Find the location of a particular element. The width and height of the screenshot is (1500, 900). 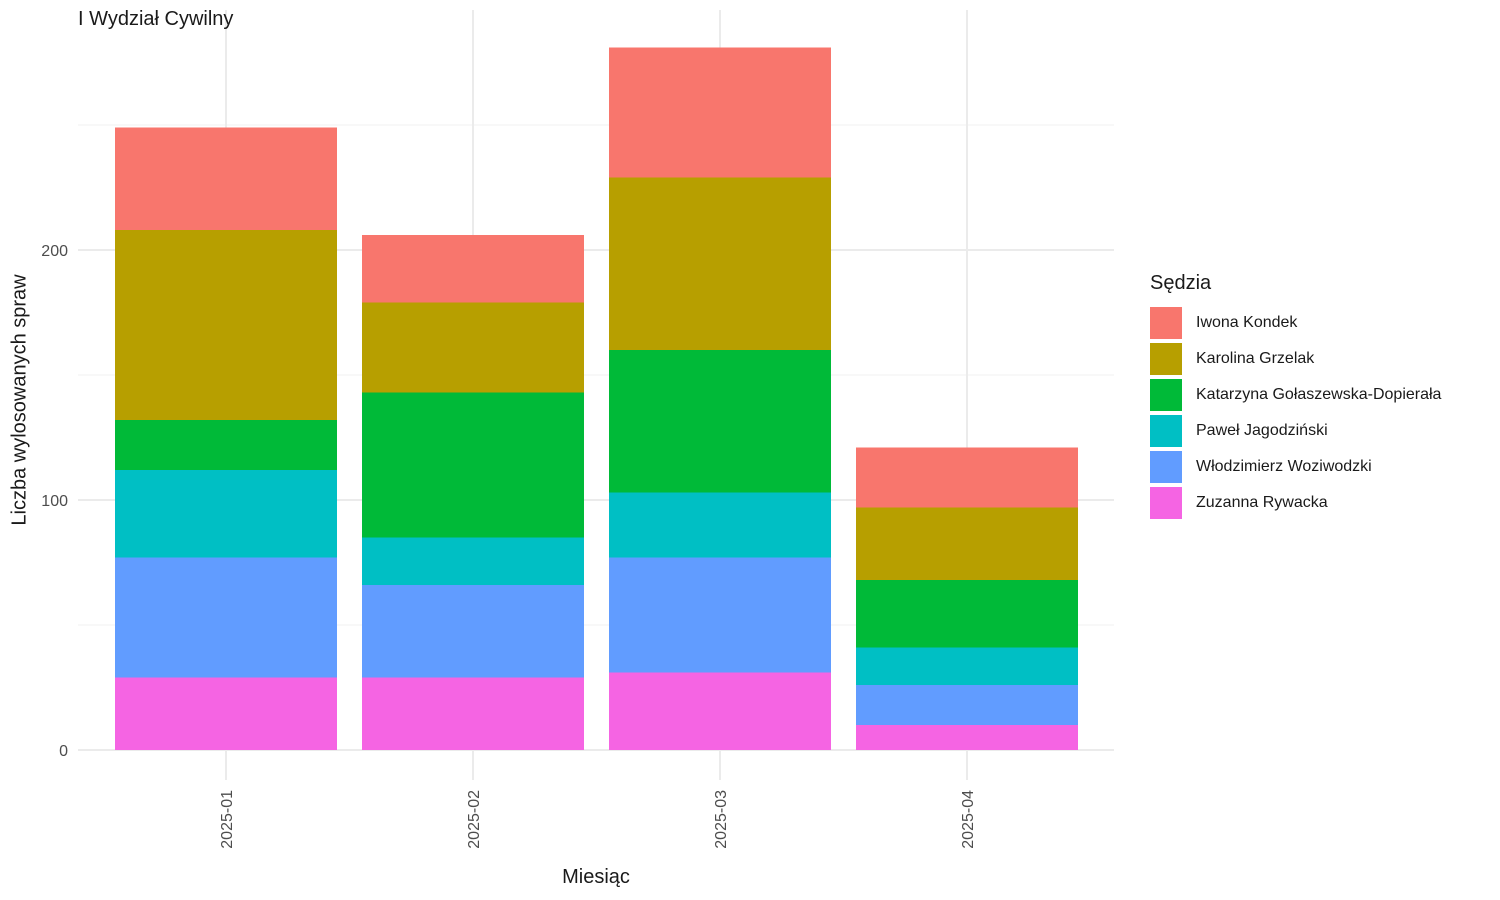

legend-label: Iwona Kondek is located at coordinates (1247, 322).